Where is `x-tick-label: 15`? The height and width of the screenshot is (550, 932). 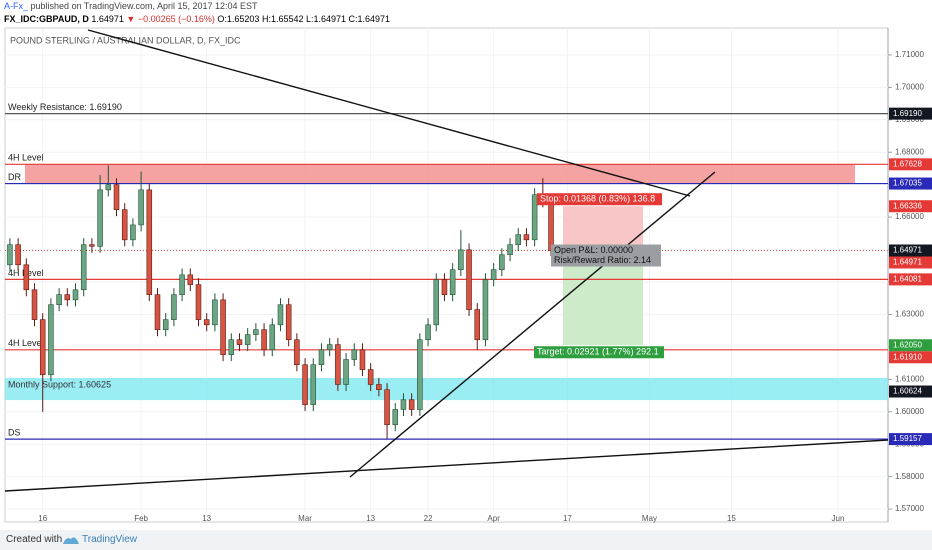 x-tick-label: 15 is located at coordinates (731, 518).